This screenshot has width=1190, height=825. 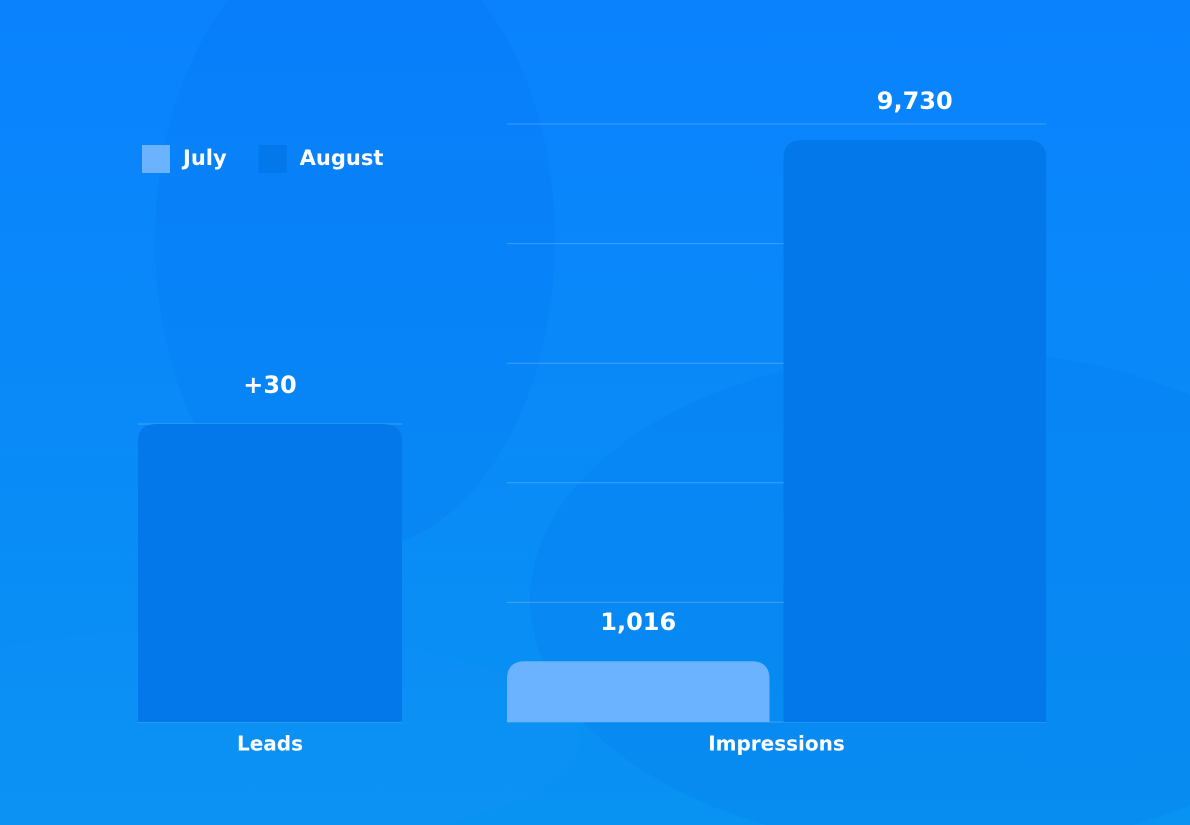 I want to click on legend-label: August, so click(x=342, y=158).